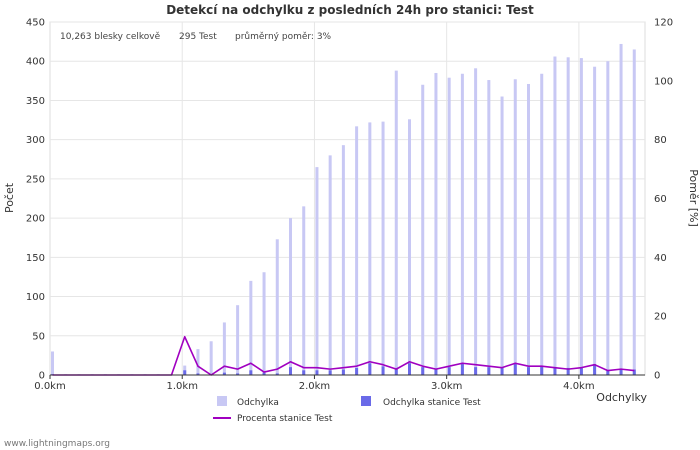  I want to click on x-tick-0.0km: 0.0km, so click(49, 386).